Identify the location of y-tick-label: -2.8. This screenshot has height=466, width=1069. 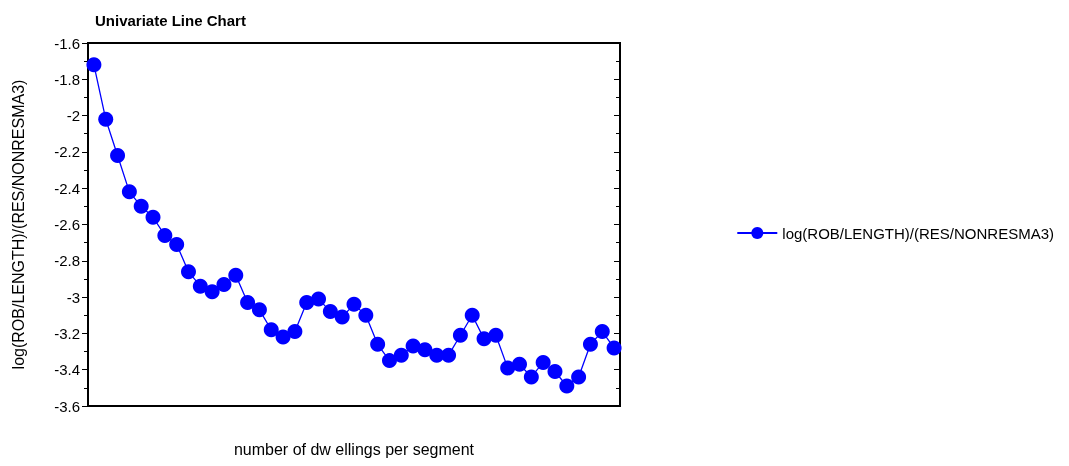
(67, 261).